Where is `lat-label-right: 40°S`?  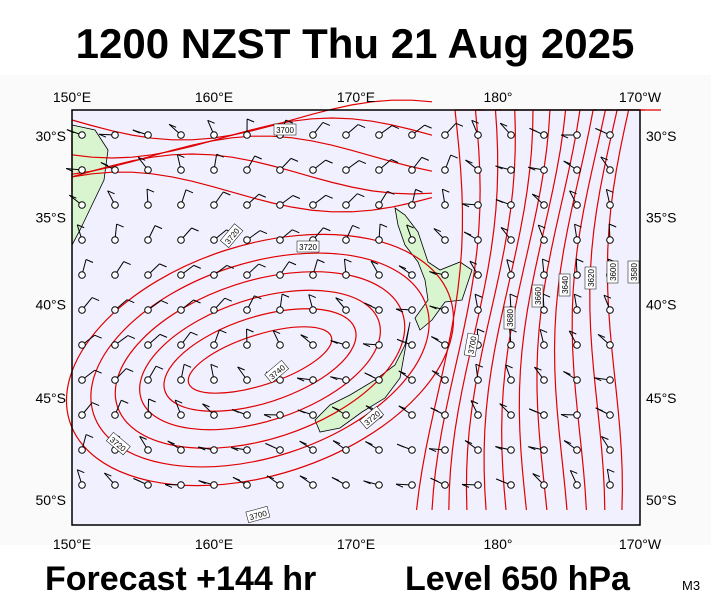
lat-label-right: 40°S is located at coordinates (661, 305).